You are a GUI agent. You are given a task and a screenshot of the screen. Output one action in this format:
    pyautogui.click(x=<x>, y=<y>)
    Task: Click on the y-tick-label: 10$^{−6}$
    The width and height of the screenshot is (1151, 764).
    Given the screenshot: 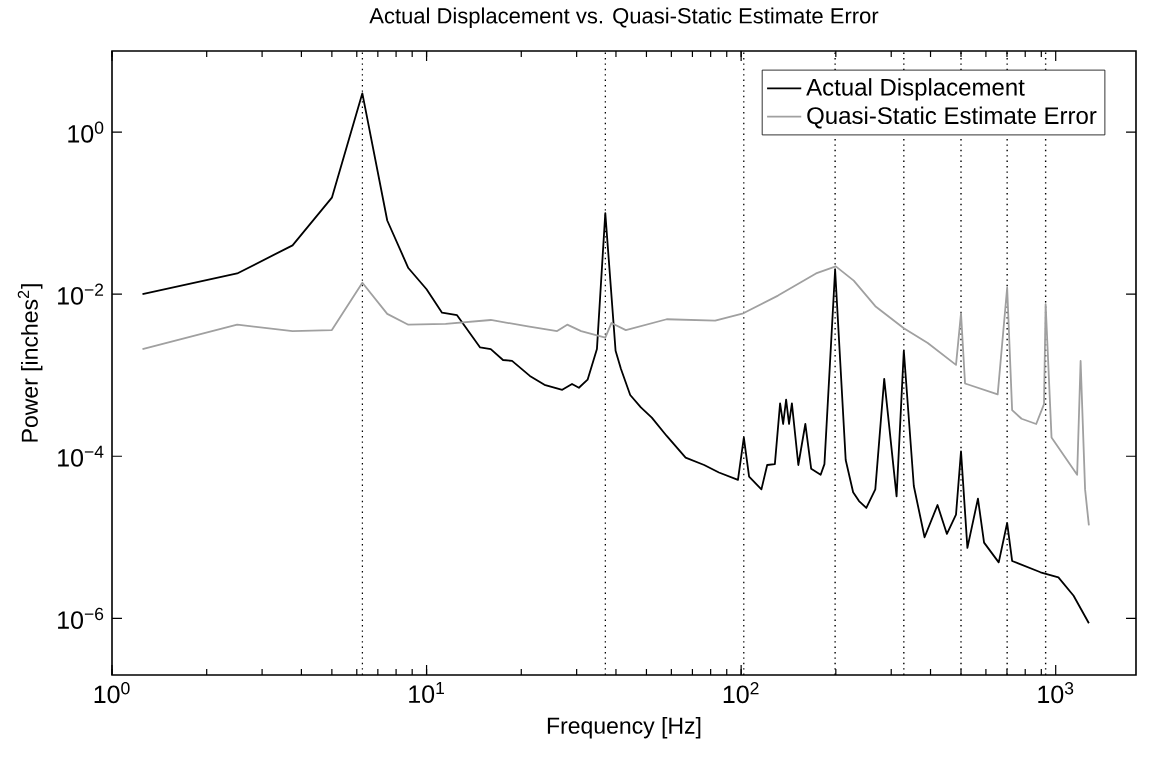 What is the action you would take?
    pyautogui.click(x=81, y=618)
    